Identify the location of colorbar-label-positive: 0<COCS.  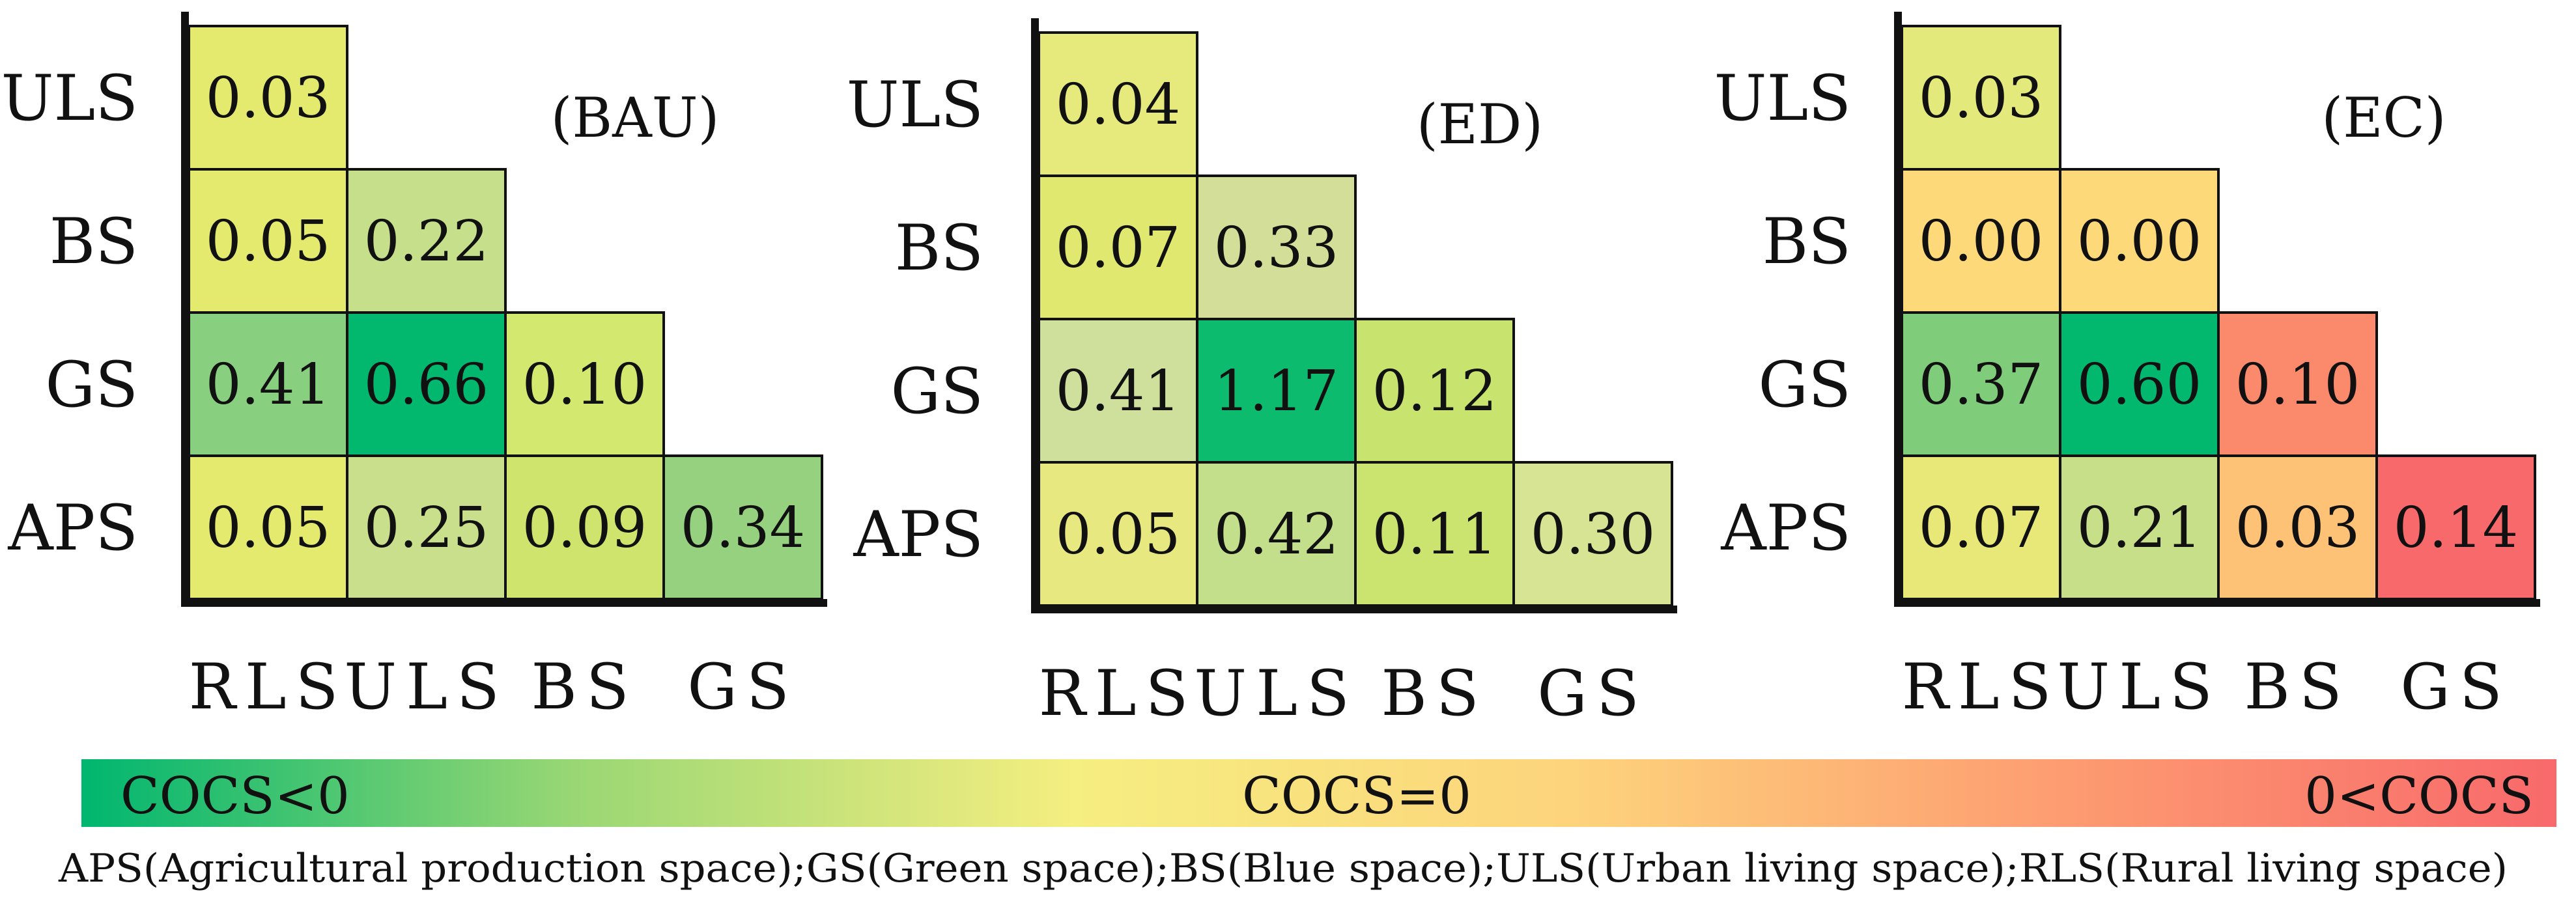
(2419, 796).